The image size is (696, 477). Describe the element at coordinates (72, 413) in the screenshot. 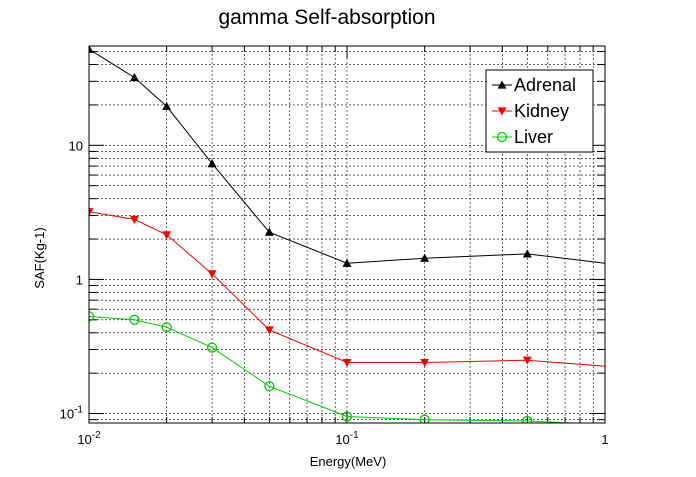

I see `y-tick-label: 10-1` at that location.